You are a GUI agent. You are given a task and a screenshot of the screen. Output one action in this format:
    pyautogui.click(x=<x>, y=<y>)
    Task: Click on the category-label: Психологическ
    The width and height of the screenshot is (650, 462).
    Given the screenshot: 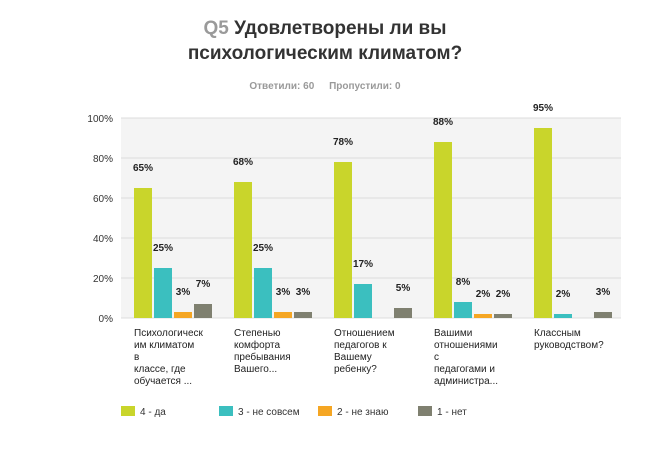 What is the action you would take?
    pyautogui.click(x=169, y=333)
    